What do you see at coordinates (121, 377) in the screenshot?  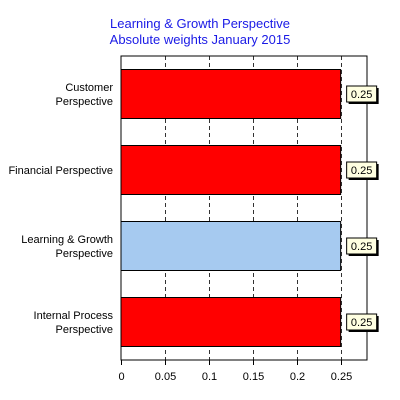 I see `x-tick-label: 0` at bounding box center [121, 377].